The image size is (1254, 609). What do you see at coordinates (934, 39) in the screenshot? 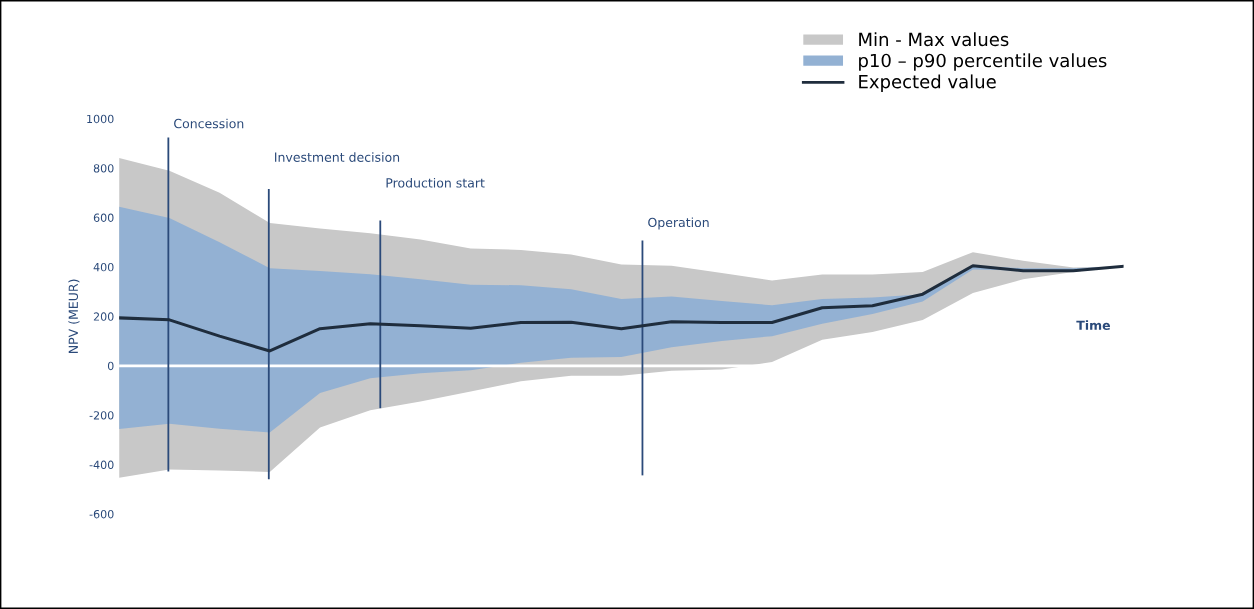
I see `legend-label: Min - Max values` at bounding box center [934, 39].